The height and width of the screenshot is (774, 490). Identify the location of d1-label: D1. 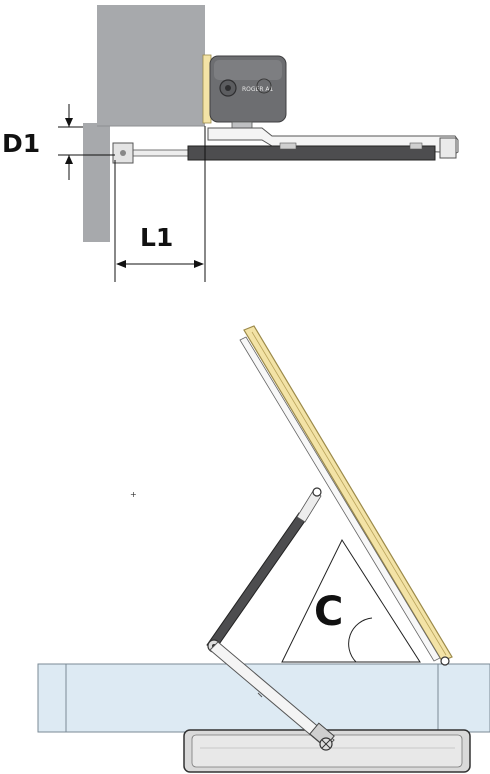
(21, 143).